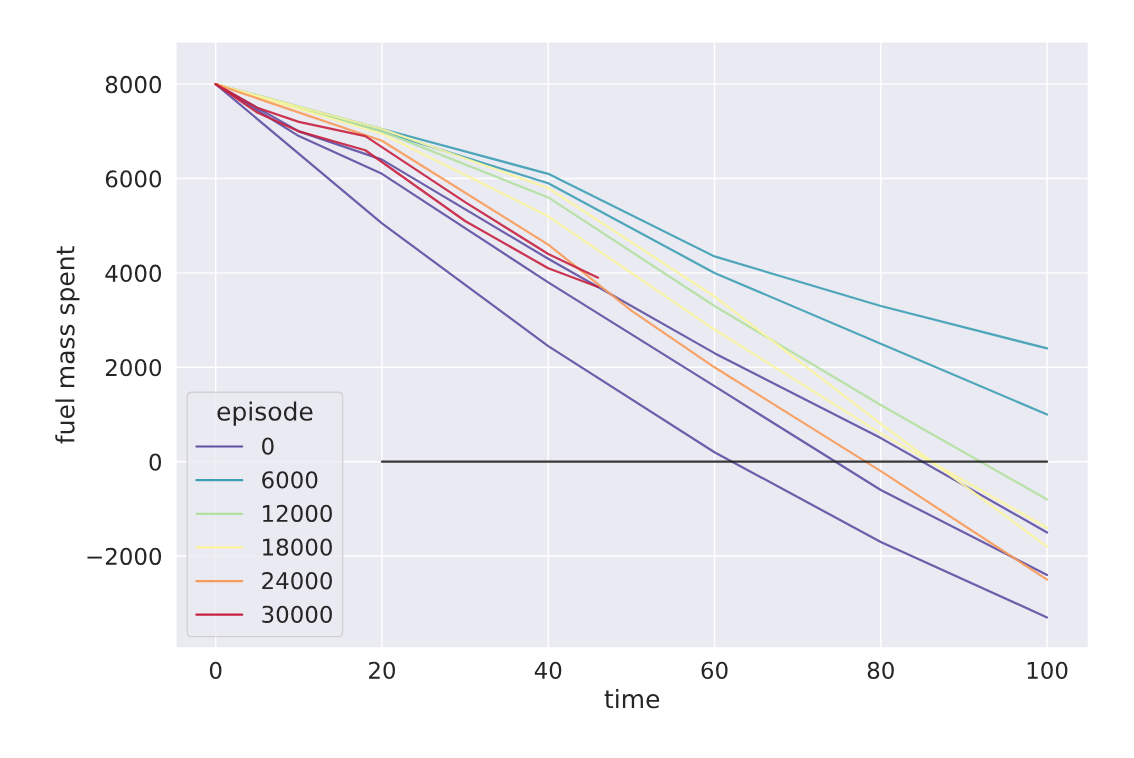  I want to click on x-tick-label: 60, so click(714, 670).